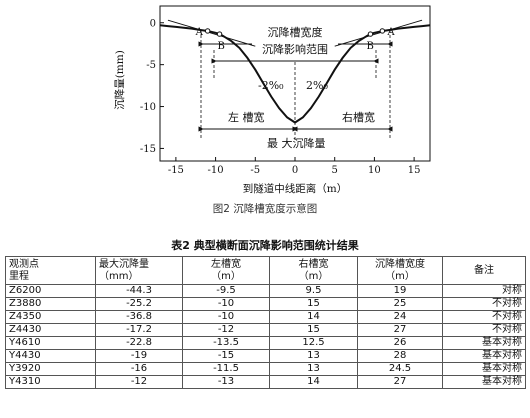 The image size is (530, 418). Describe the element at coordinates (139, 369) in the screenshot. I see `cell-max-settlement: -16` at that location.